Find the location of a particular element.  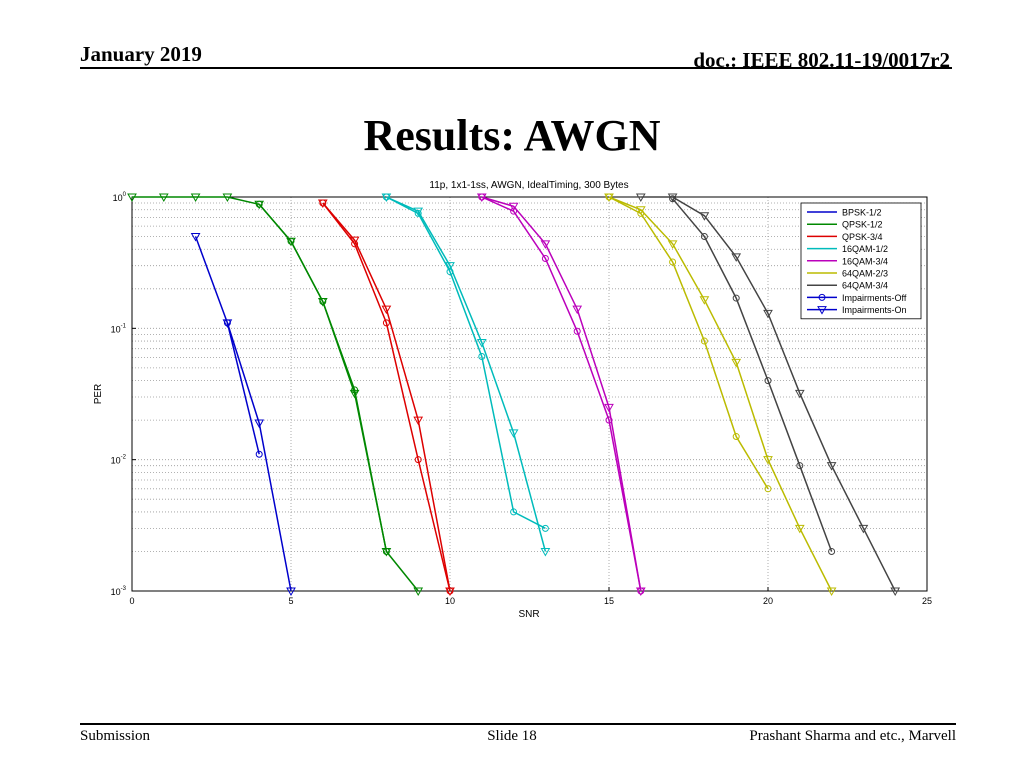

legend-item: 64QAM-3/4 is located at coordinates (847, 286).